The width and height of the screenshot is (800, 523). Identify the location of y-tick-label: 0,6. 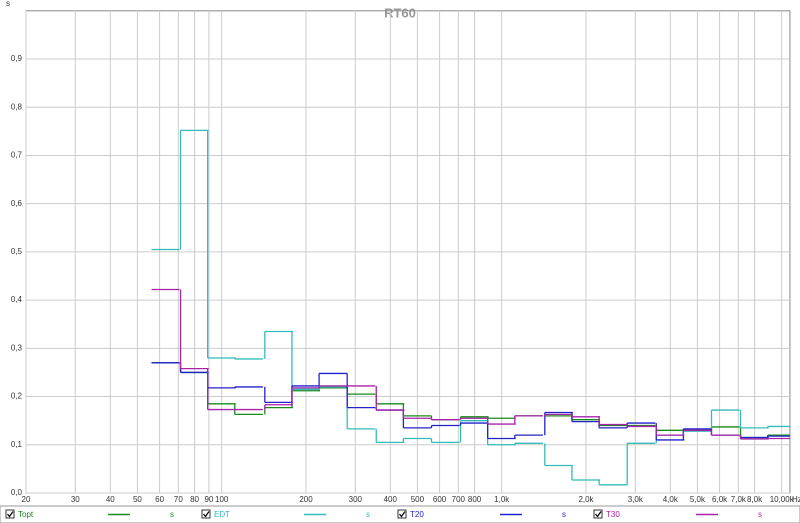
(17, 203).